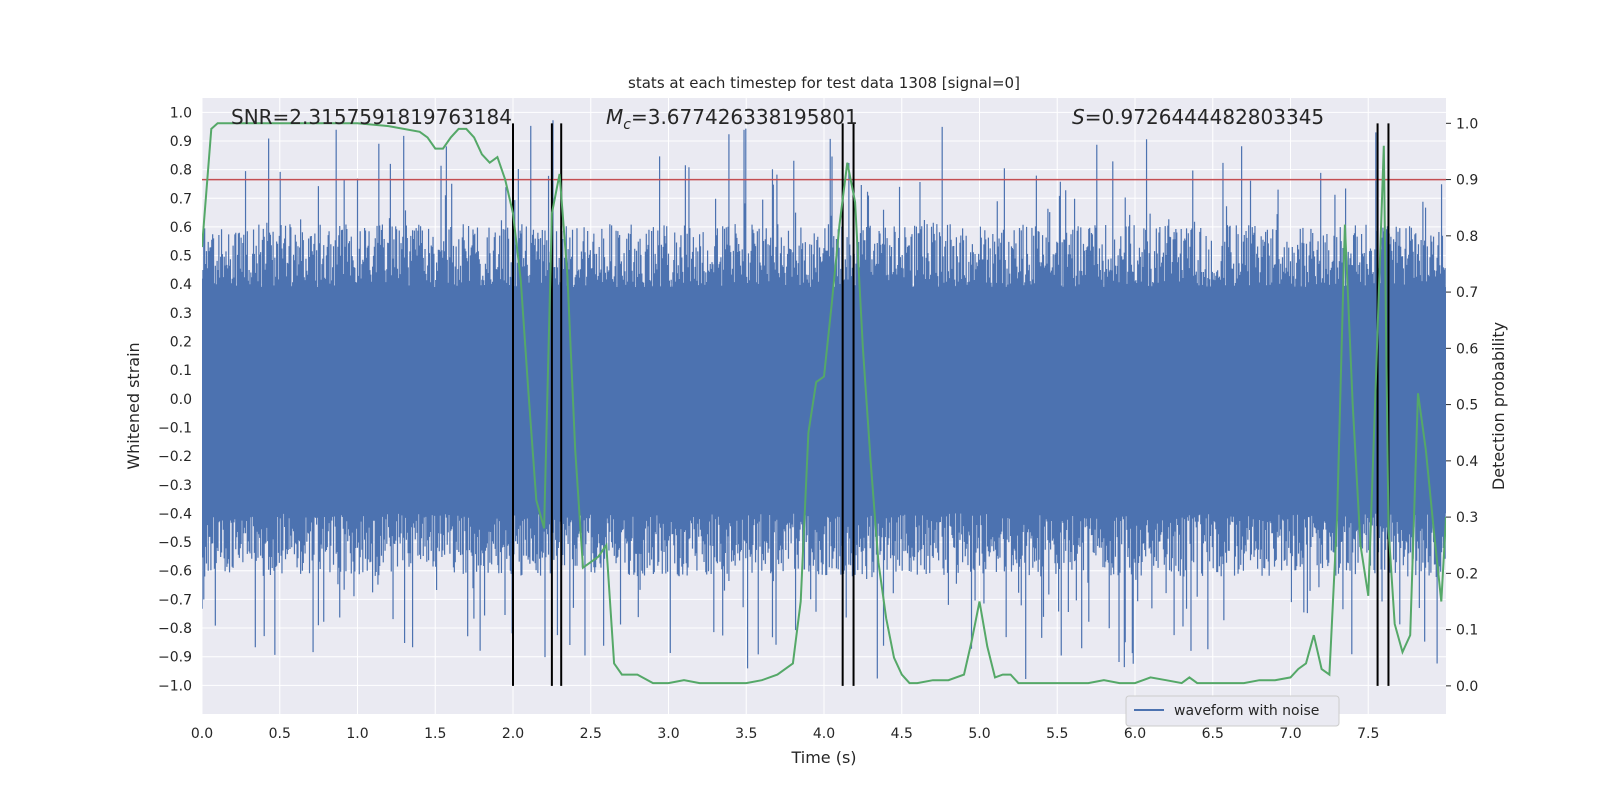 The height and width of the screenshot is (800, 1600). Describe the element at coordinates (175, 600) in the screenshot. I see `y-tick-label-17: −0.7` at that location.